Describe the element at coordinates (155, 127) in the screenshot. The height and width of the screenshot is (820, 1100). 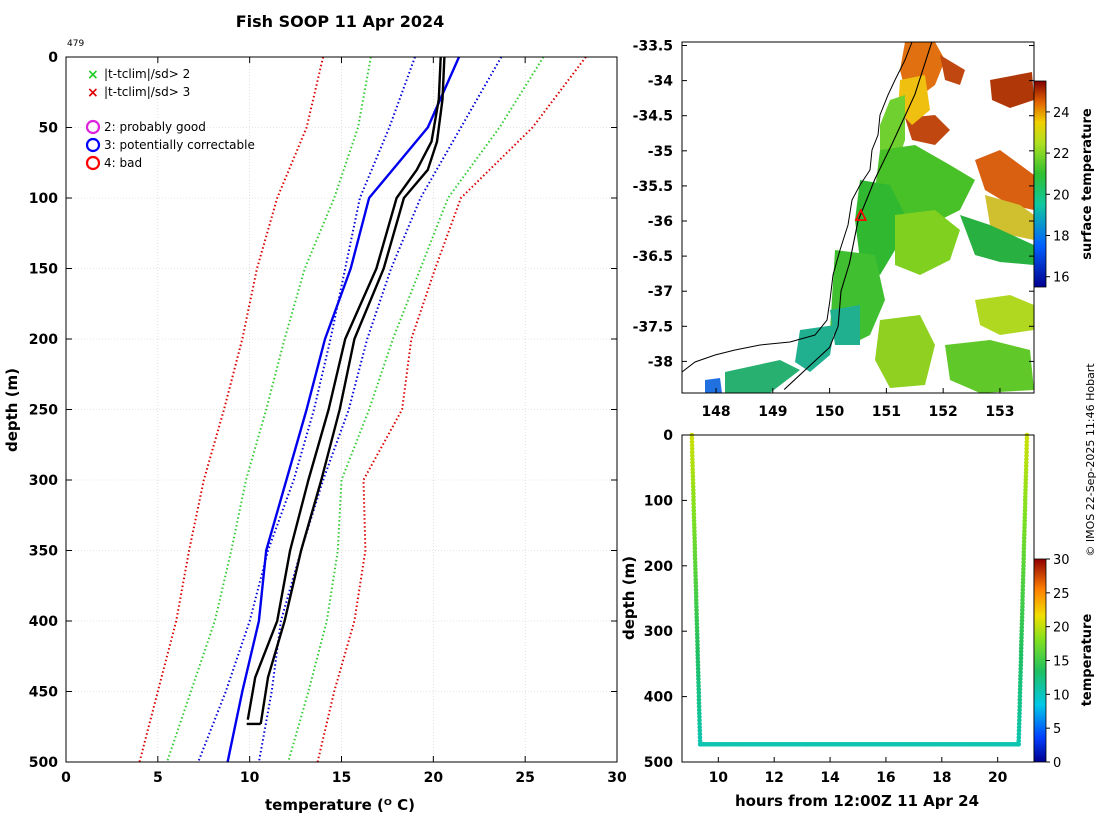
I see `legend-label-flag2: 2: probably good` at that location.